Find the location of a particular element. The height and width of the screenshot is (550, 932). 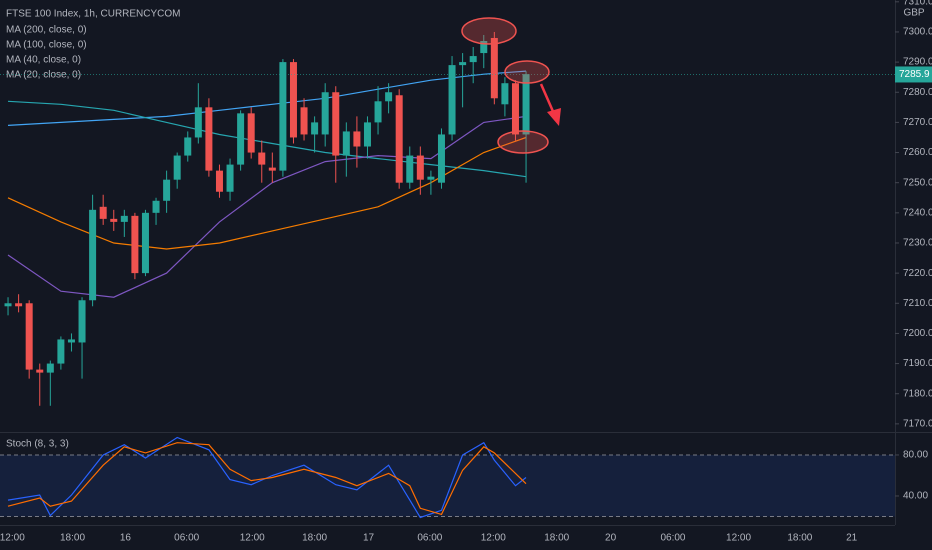

x-tick-label: 20 is located at coordinates (611, 538).